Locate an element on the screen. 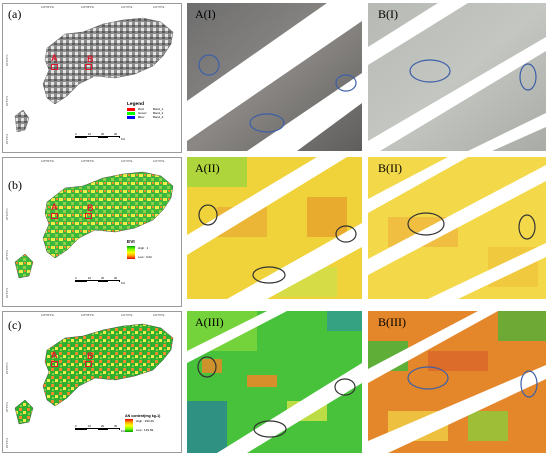 The height and width of the screenshot is (457, 550). detail-a-an: A(III) is located at coordinates (274, 382).